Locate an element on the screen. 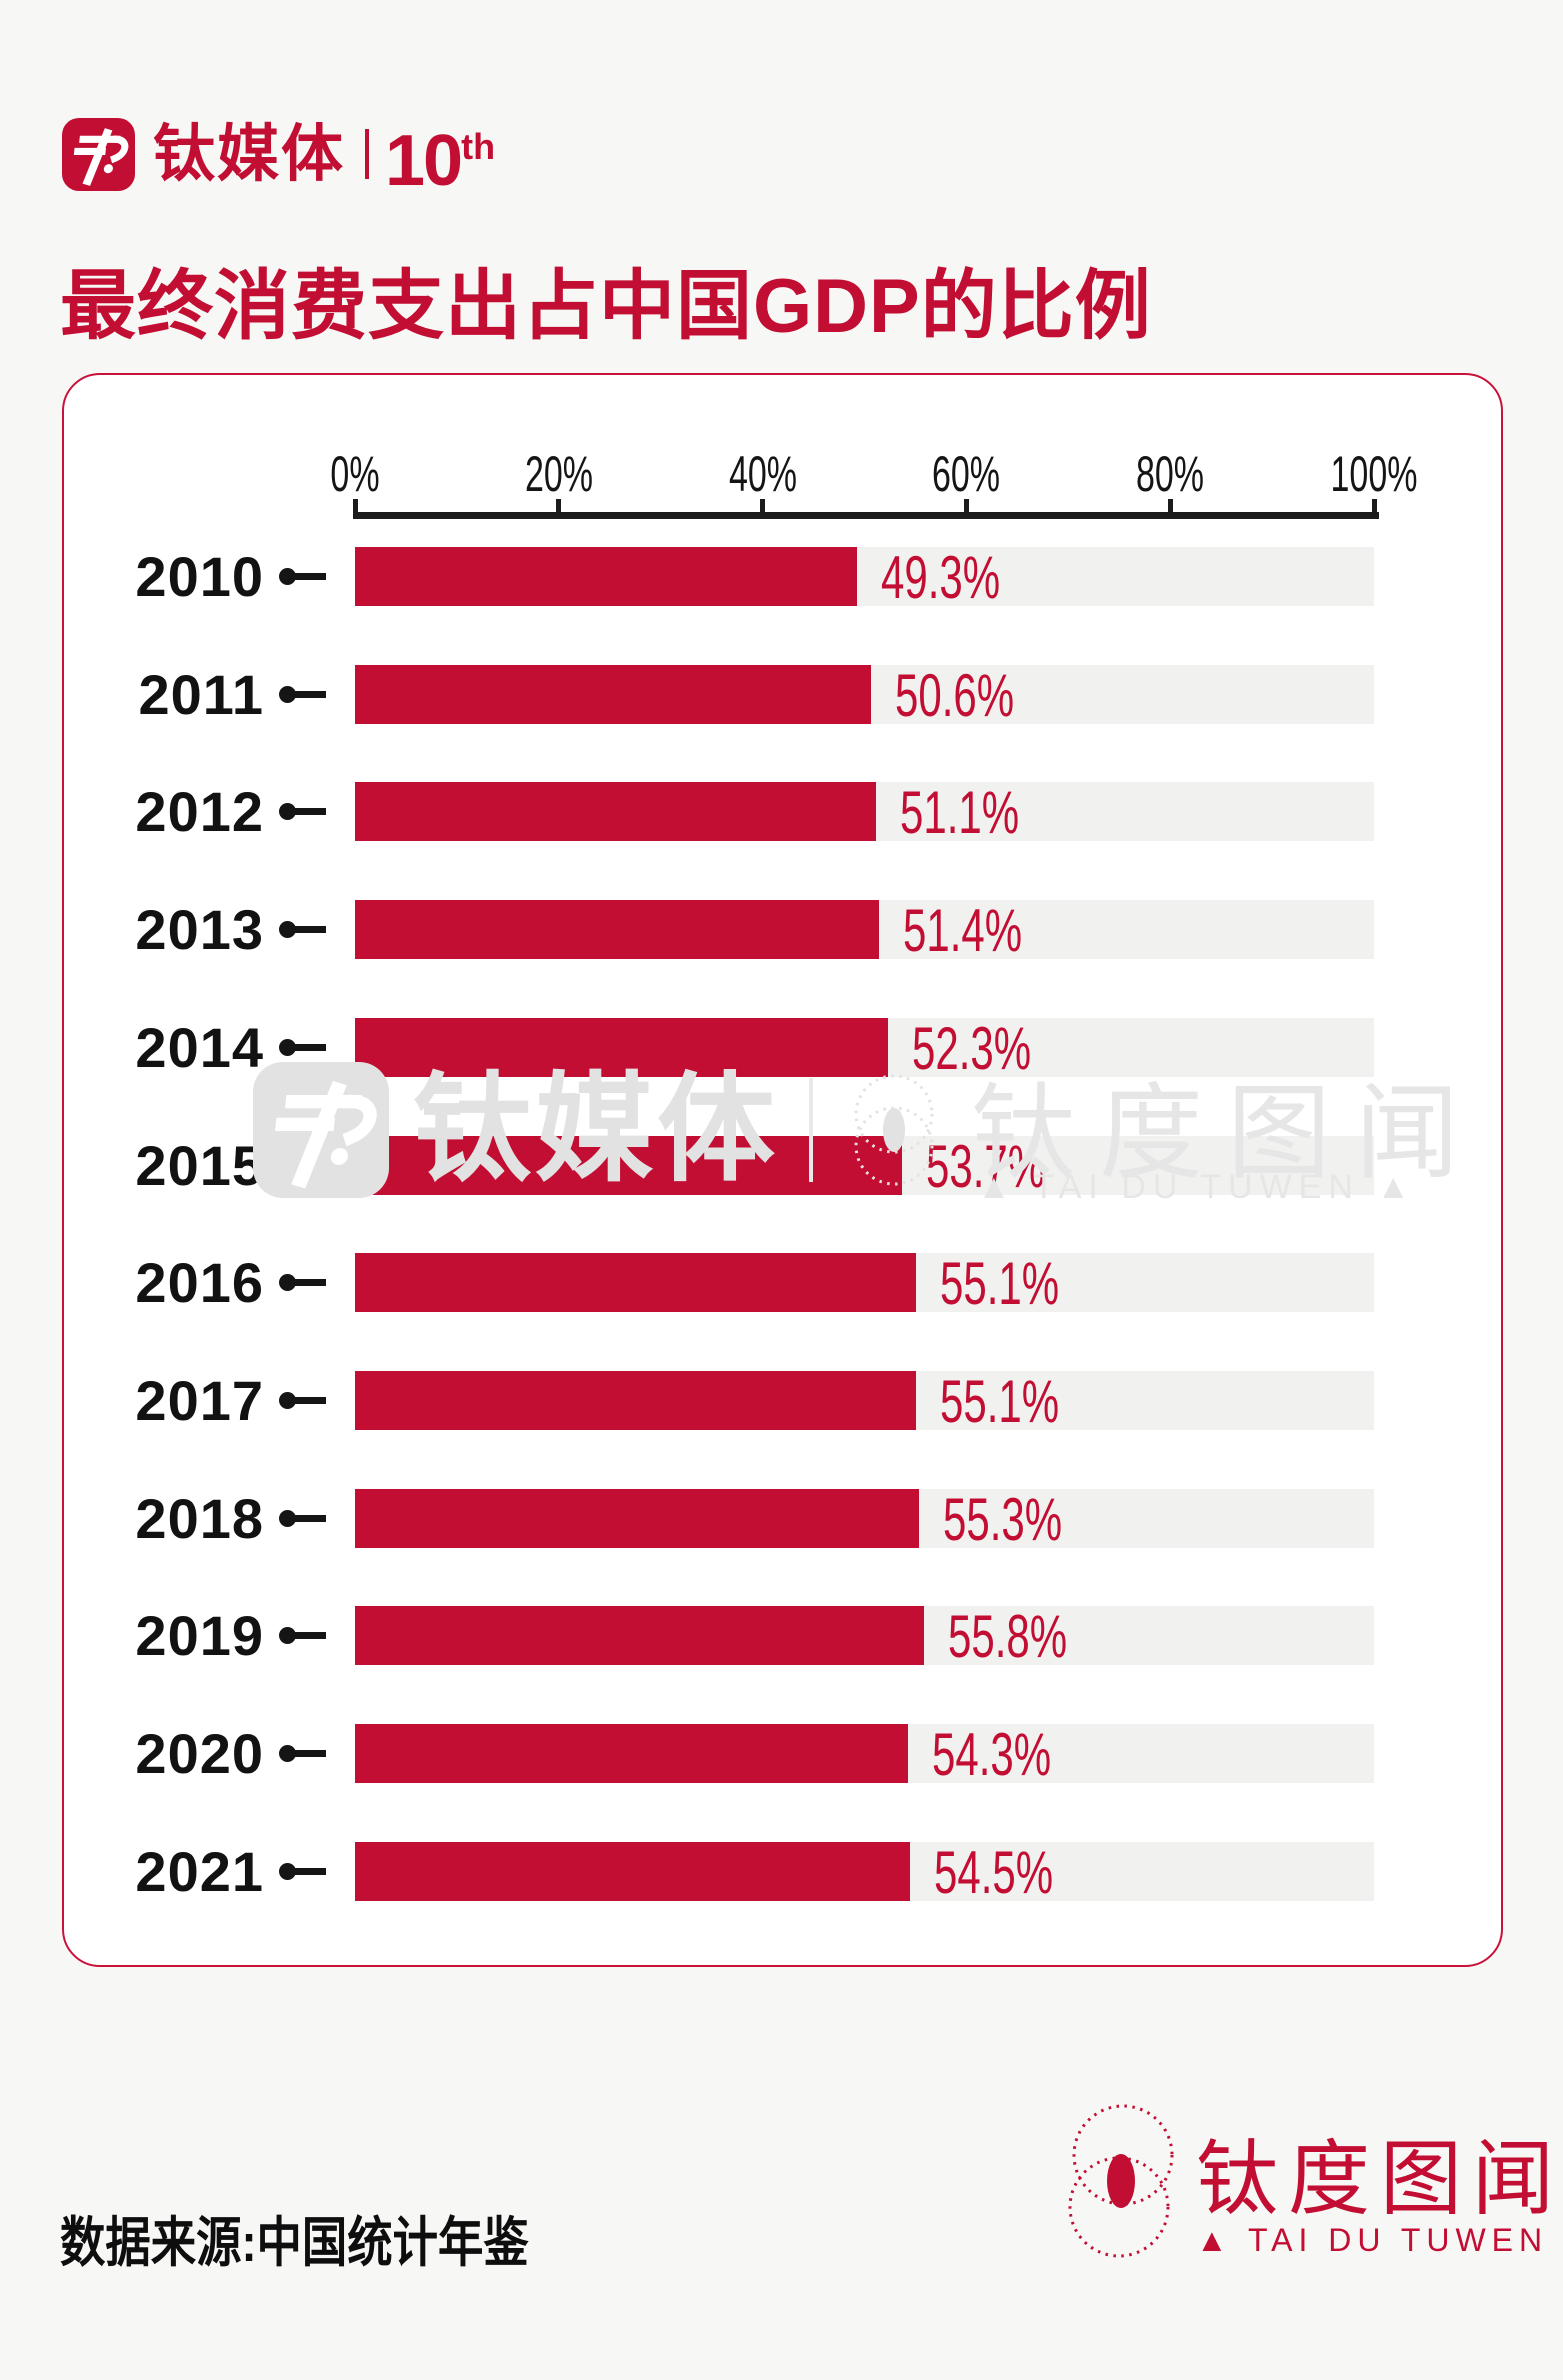 The image size is (1563, 2380). bar-track: 55.8% is located at coordinates (864, 1636).